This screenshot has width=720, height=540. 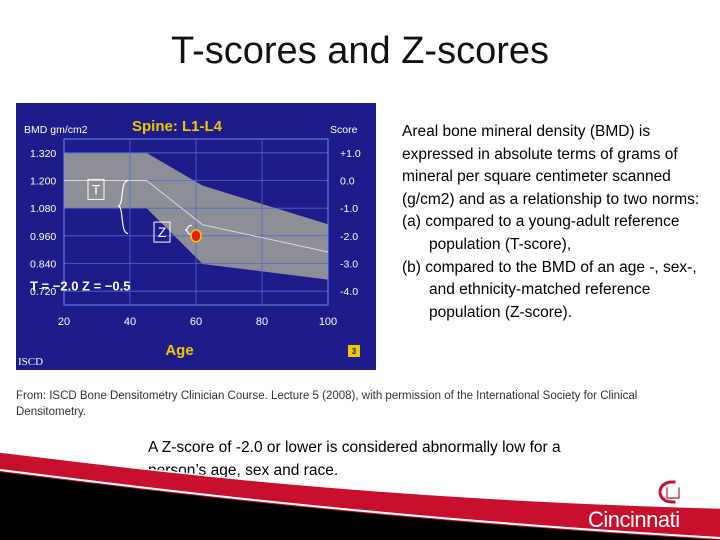 I want to click on y-axis-label: BMD gm/cm2, so click(x=56, y=130).